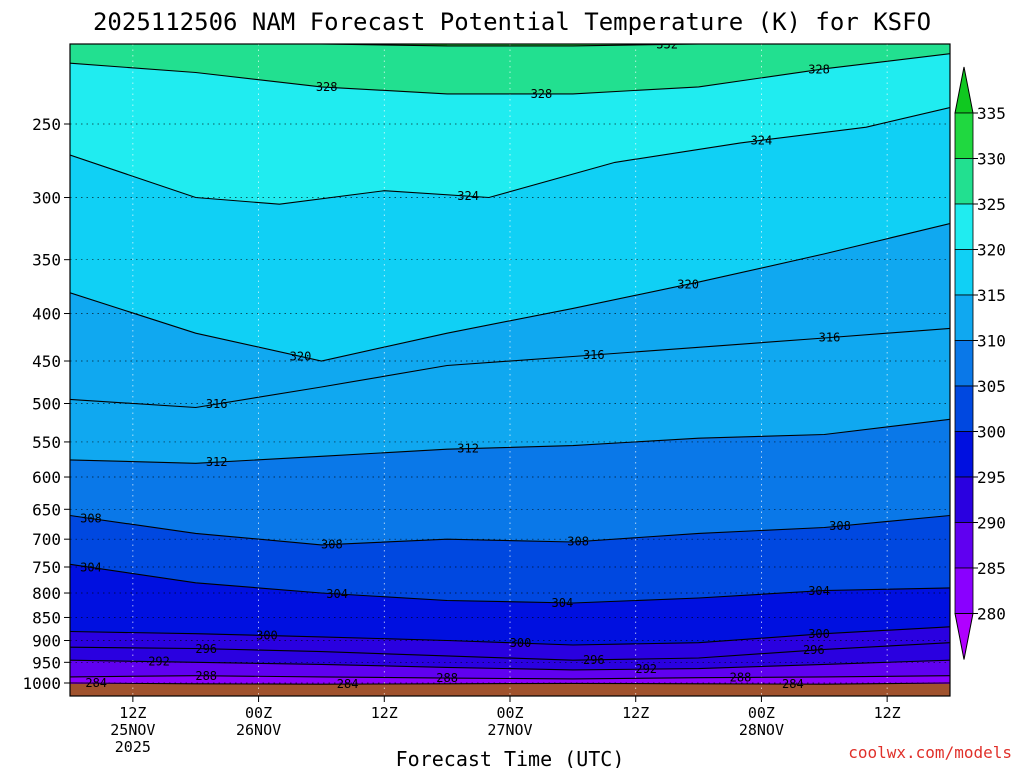 The width and height of the screenshot is (1024, 768). What do you see at coordinates (991, 113) in the screenshot?
I see `colorbar-label: 335` at bounding box center [991, 113].